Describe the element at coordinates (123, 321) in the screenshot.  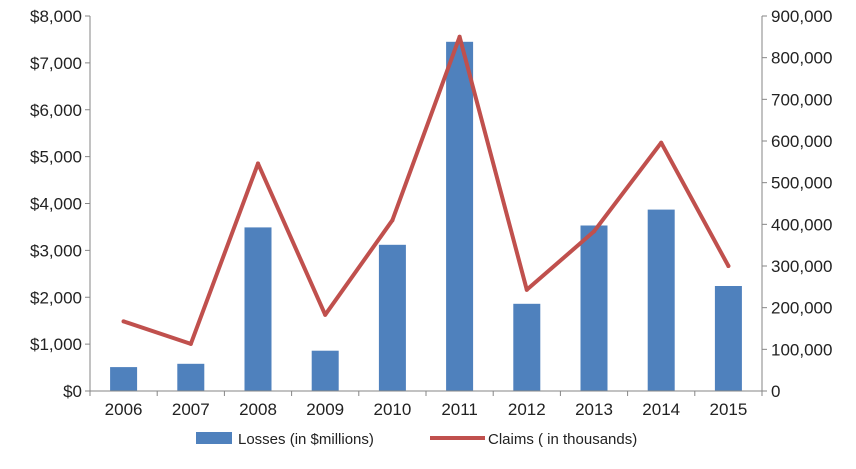
I see `claims-point-2006` at that location.